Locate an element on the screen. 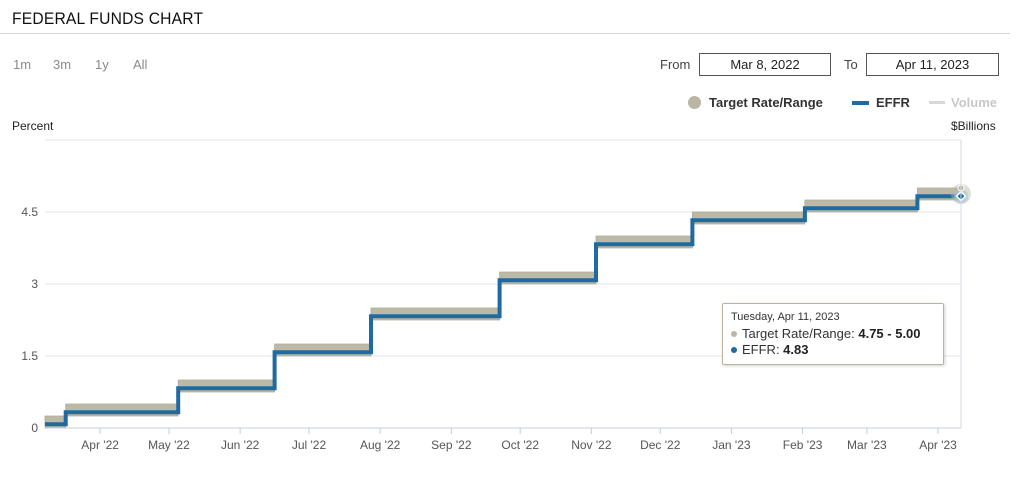 The height and width of the screenshot is (480, 1024). x-tick-label: Apr '22 is located at coordinates (100, 445).